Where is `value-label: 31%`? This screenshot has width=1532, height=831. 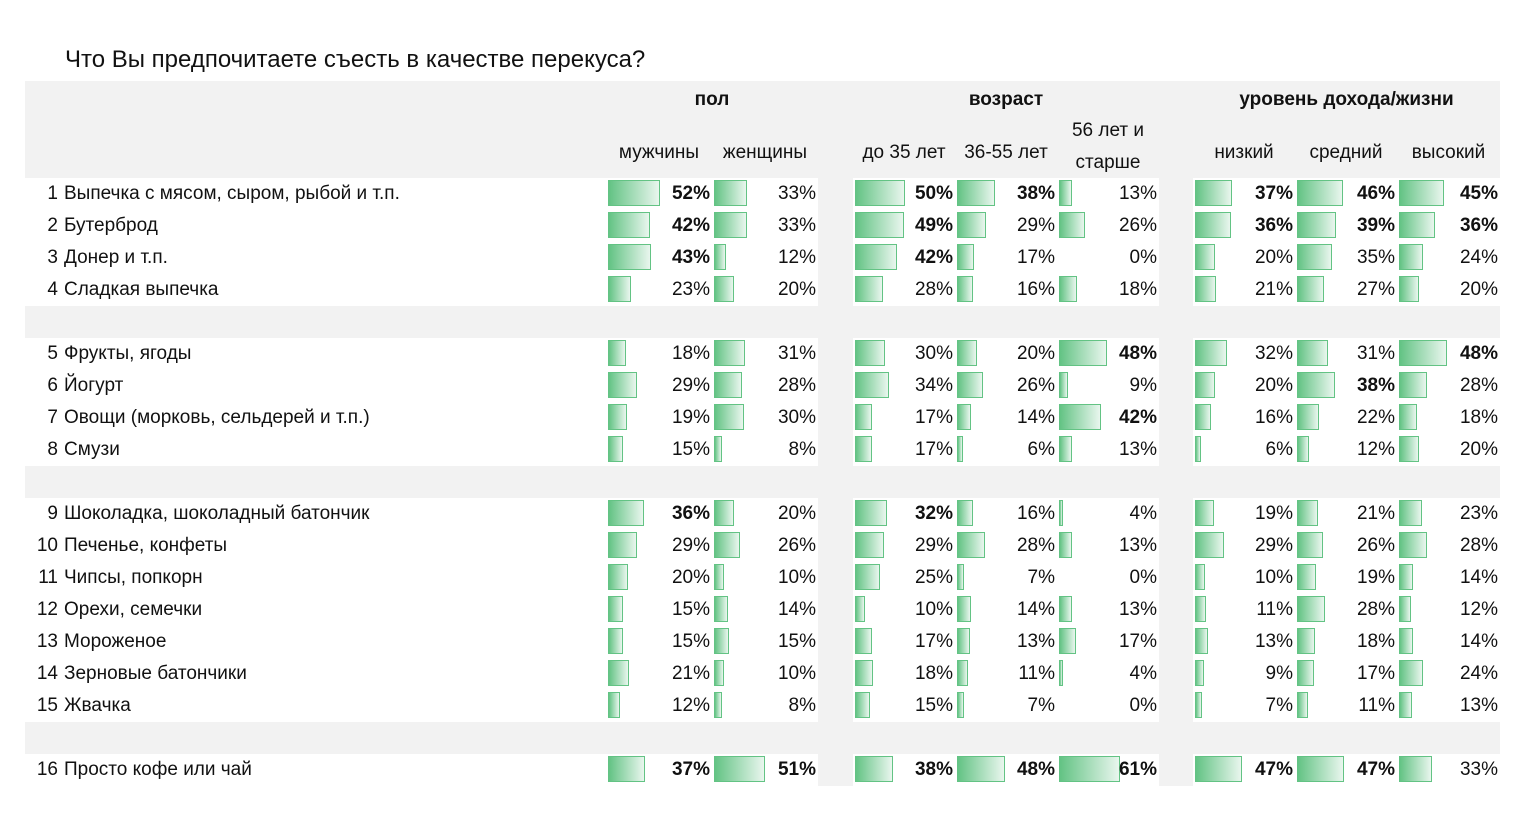 value-label: 31% is located at coordinates (1375, 353).